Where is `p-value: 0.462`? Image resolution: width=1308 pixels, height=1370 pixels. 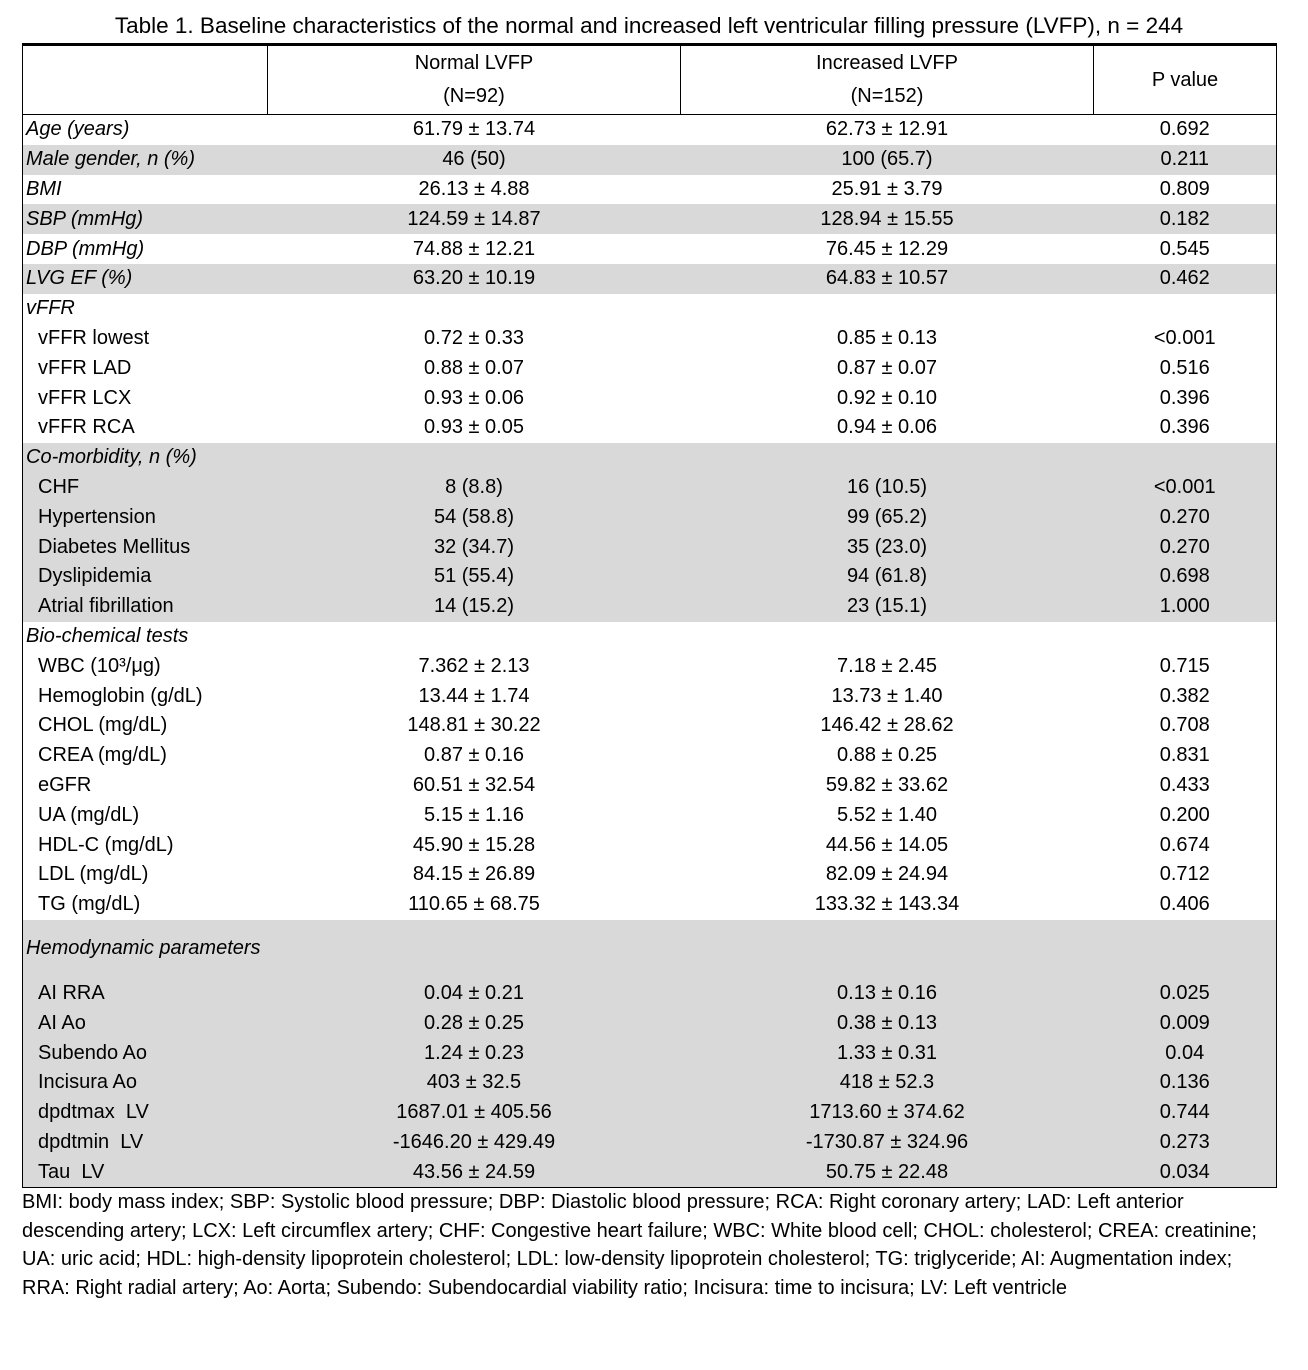 p-value: 0.462 is located at coordinates (1185, 278).